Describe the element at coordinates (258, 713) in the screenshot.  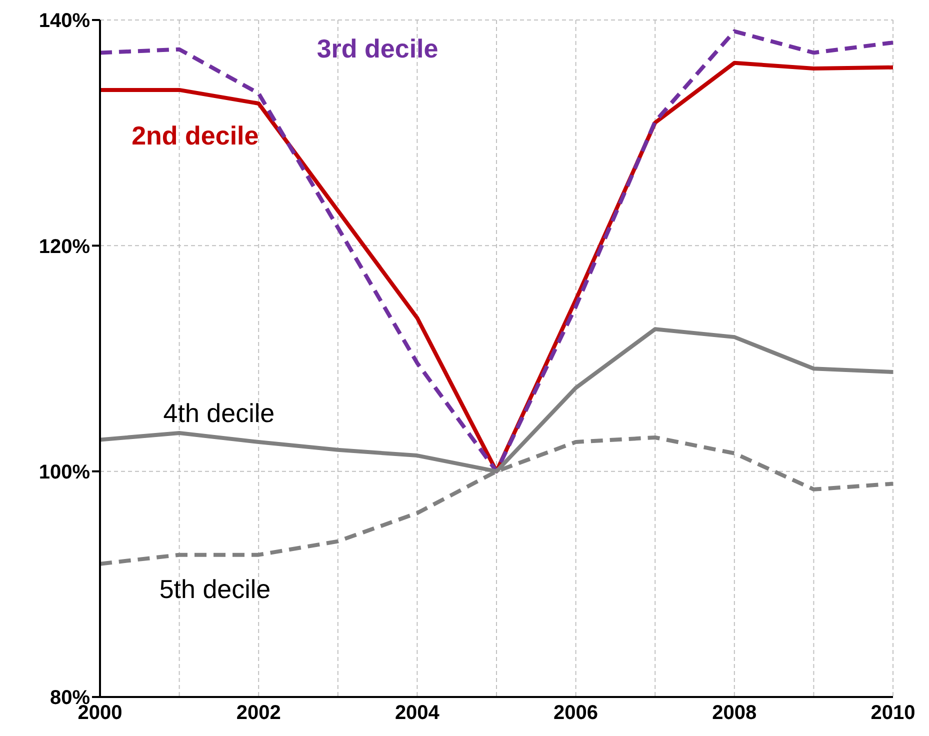
I see `x-tick-label: 2002` at that location.